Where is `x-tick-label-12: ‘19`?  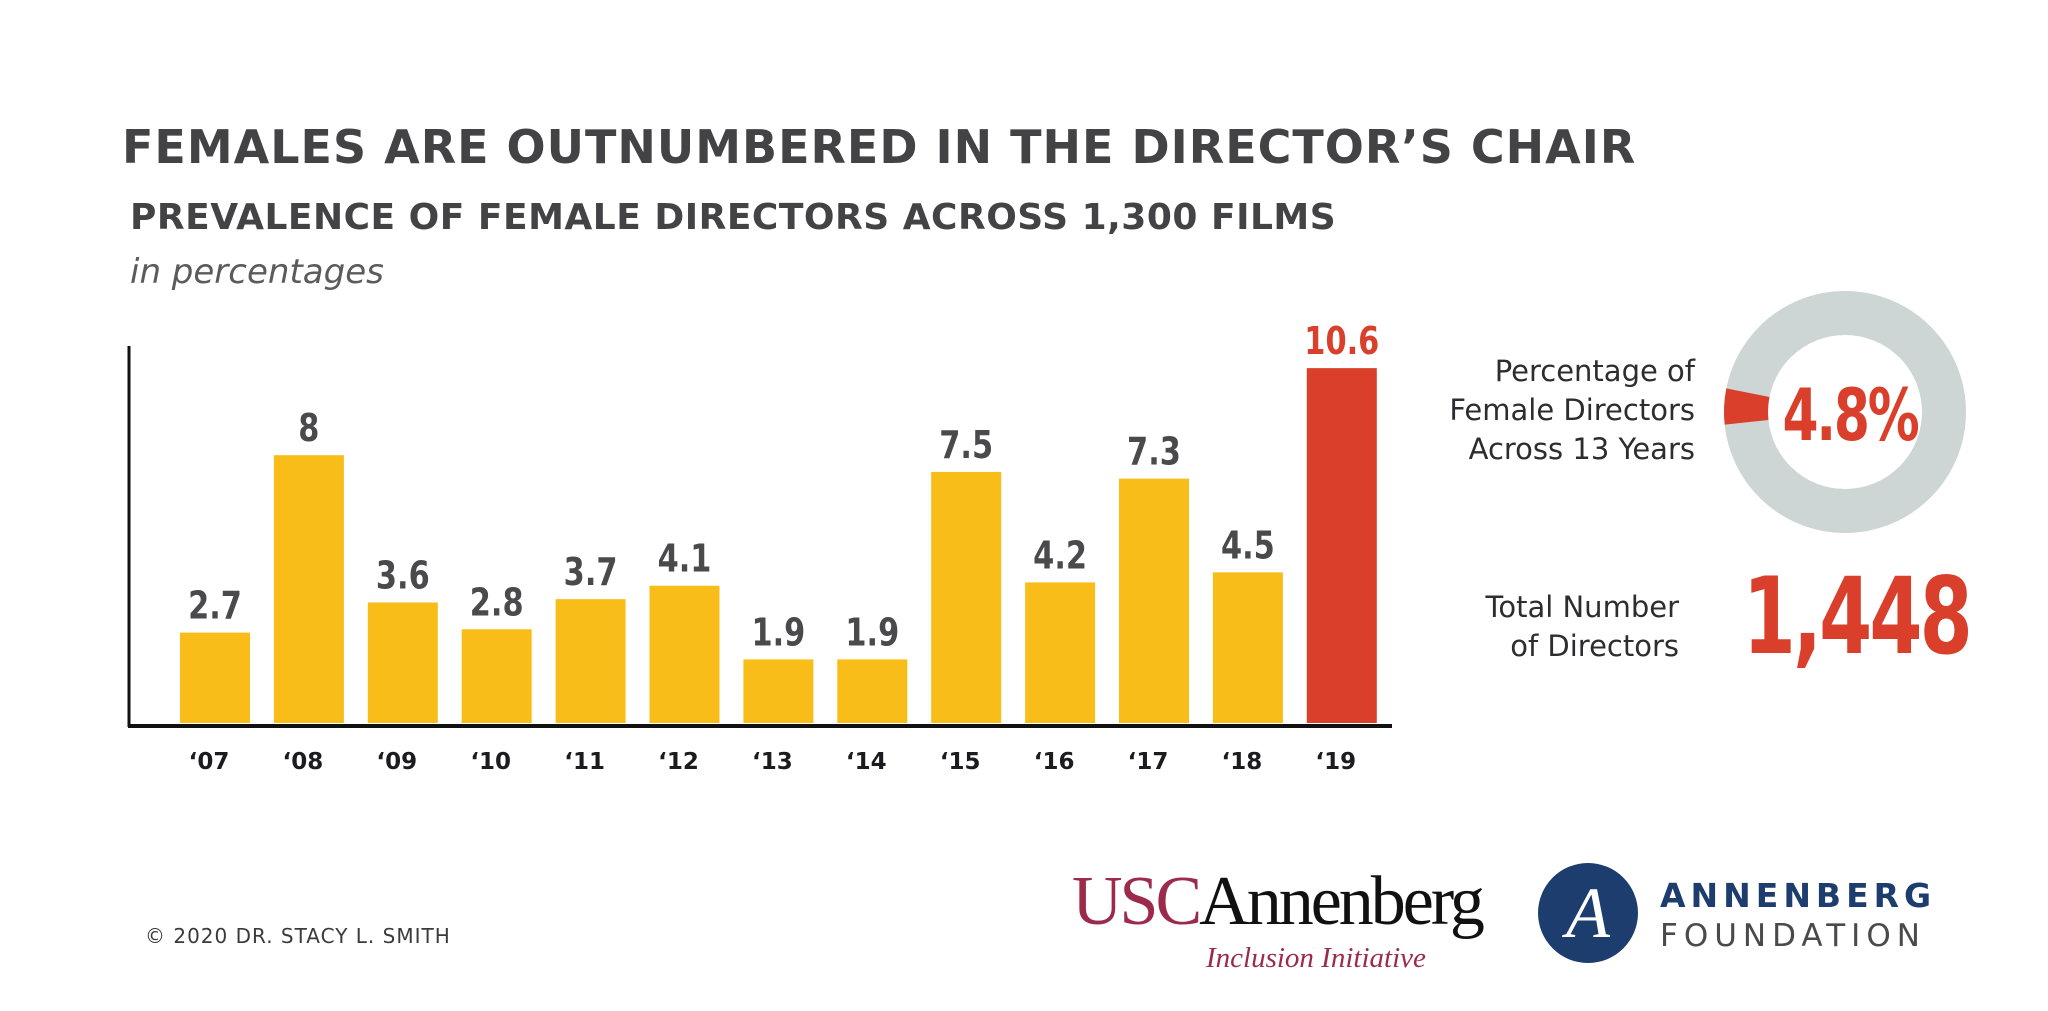 x-tick-label-12: ‘19 is located at coordinates (1335, 762).